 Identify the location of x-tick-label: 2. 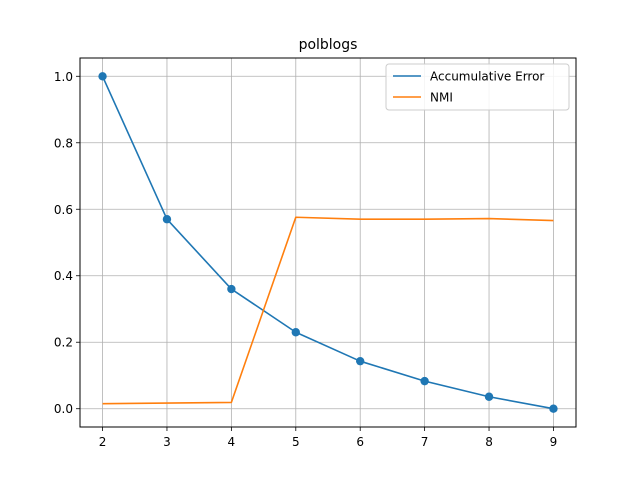
(103, 442).